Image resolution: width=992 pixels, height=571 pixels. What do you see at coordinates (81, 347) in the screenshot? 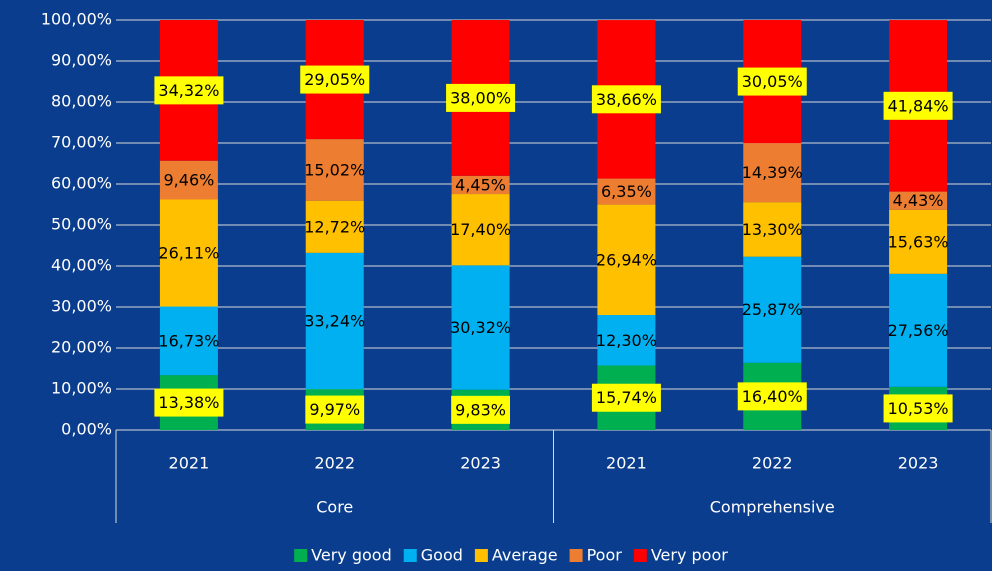
I see `y-tick-label: 20,00%` at bounding box center [81, 347].